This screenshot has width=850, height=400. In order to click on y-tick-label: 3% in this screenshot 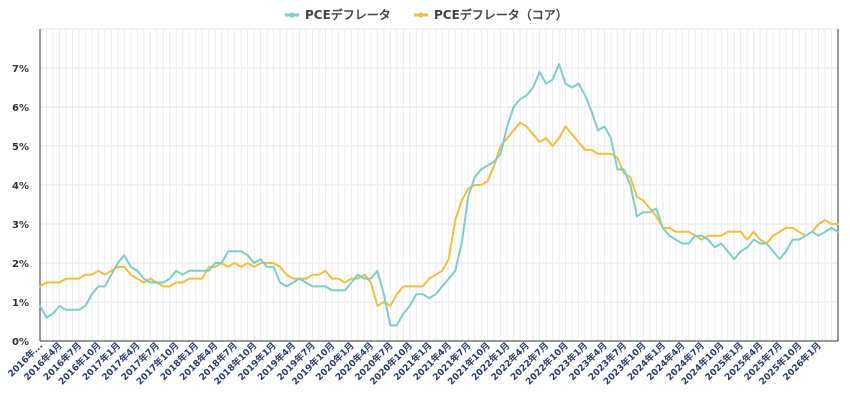, I will do `click(20, 225)`.